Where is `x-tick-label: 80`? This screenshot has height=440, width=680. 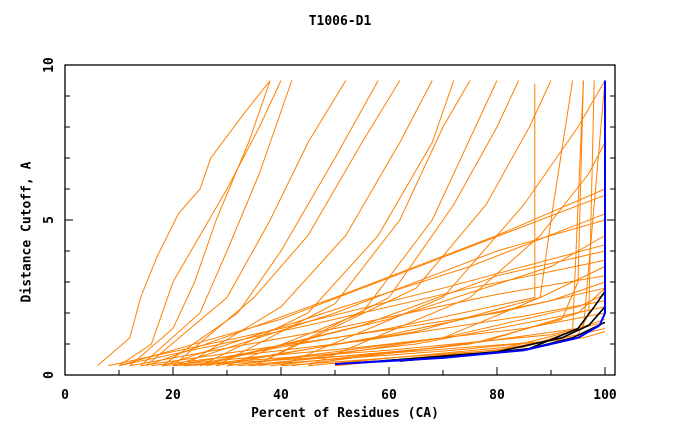 x-tick-label: 80 is located at coordinates (497, 395).